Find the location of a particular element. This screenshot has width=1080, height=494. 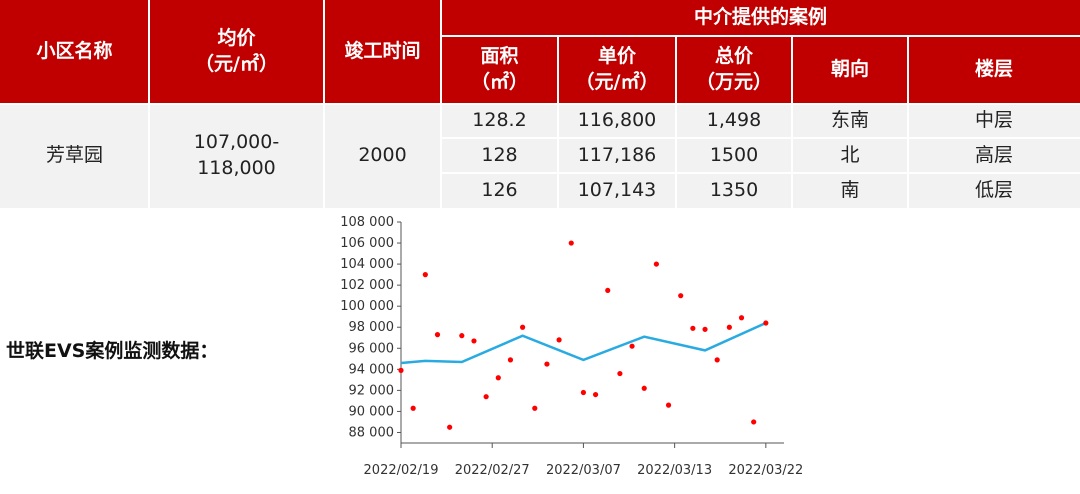

y-tick-label: 102 000 is located at coordinates (367, 285).